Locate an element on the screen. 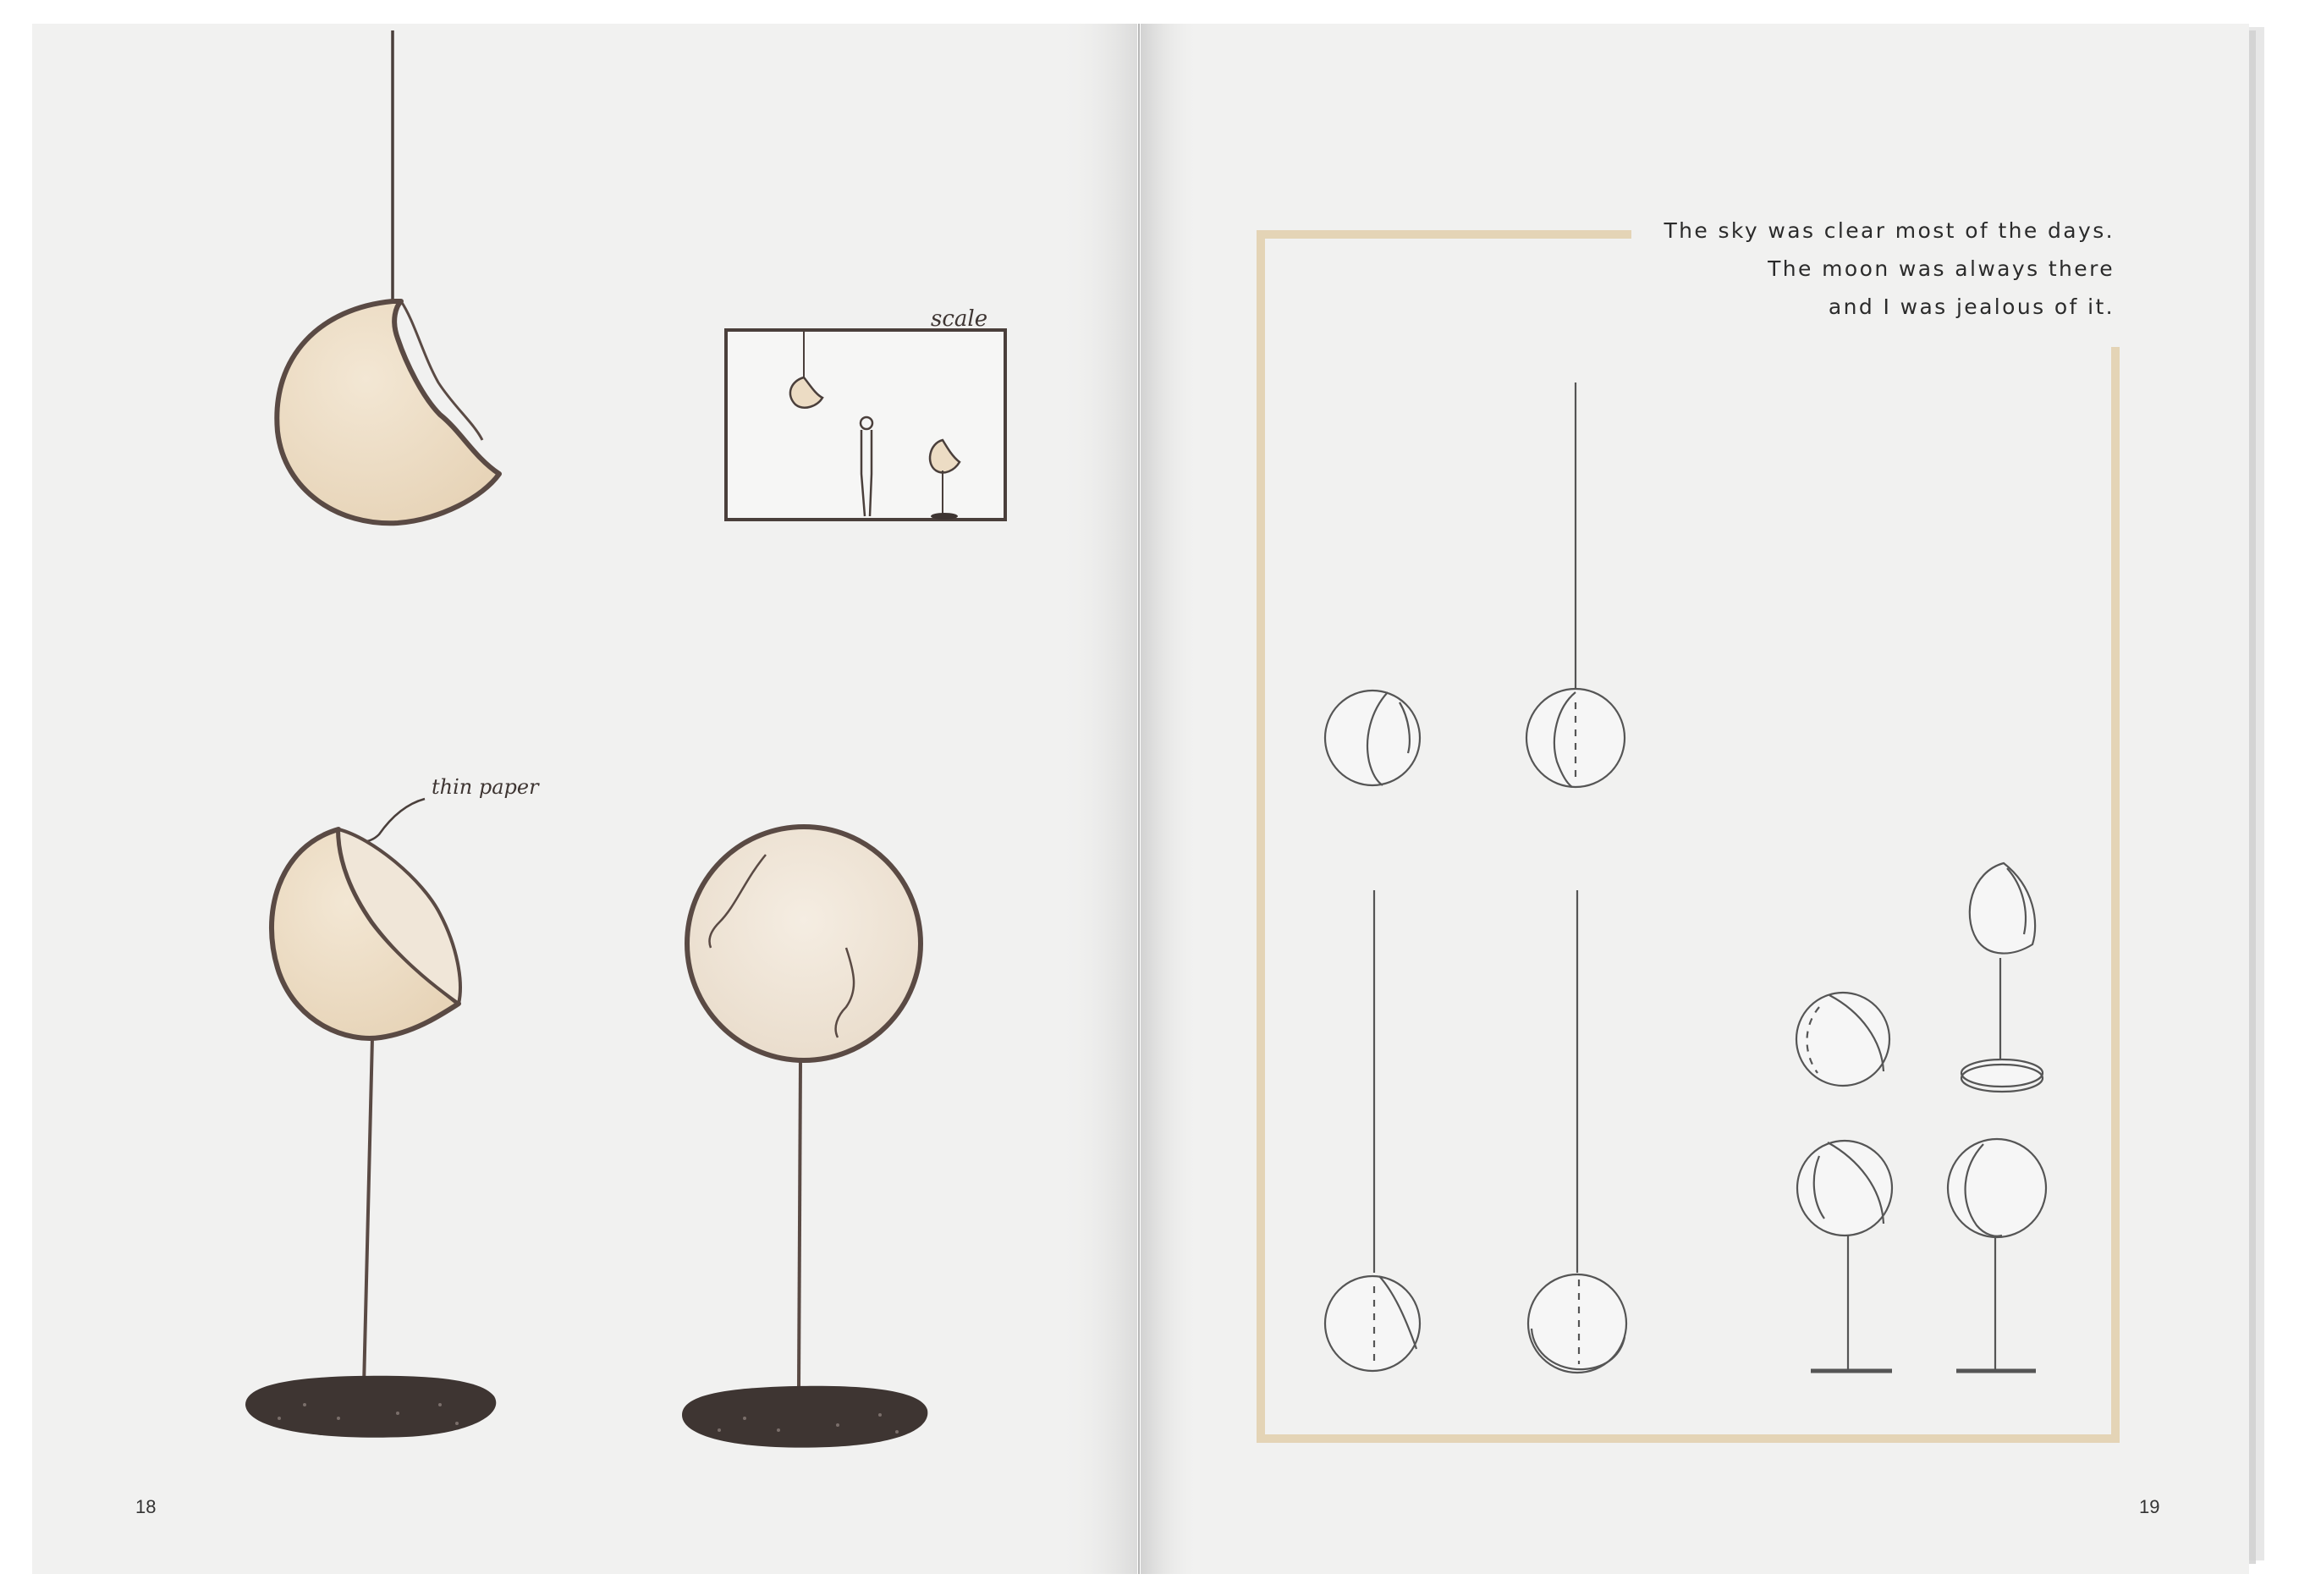  caption-line-3: and I was jealous of it. is located at coordinates (1971, 306).